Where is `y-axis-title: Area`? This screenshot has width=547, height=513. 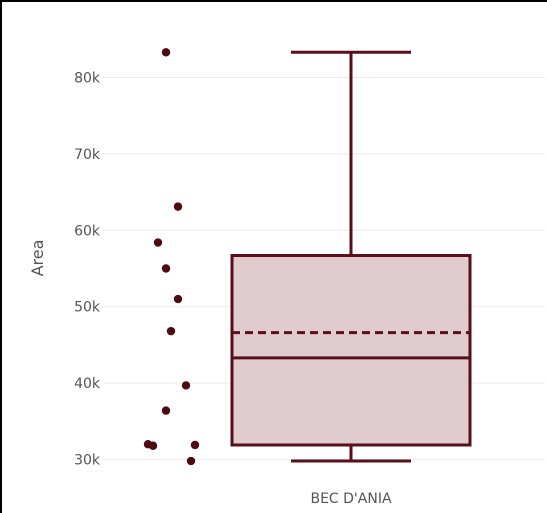
y-axis-title: Area is located at coordinates (37, 258).